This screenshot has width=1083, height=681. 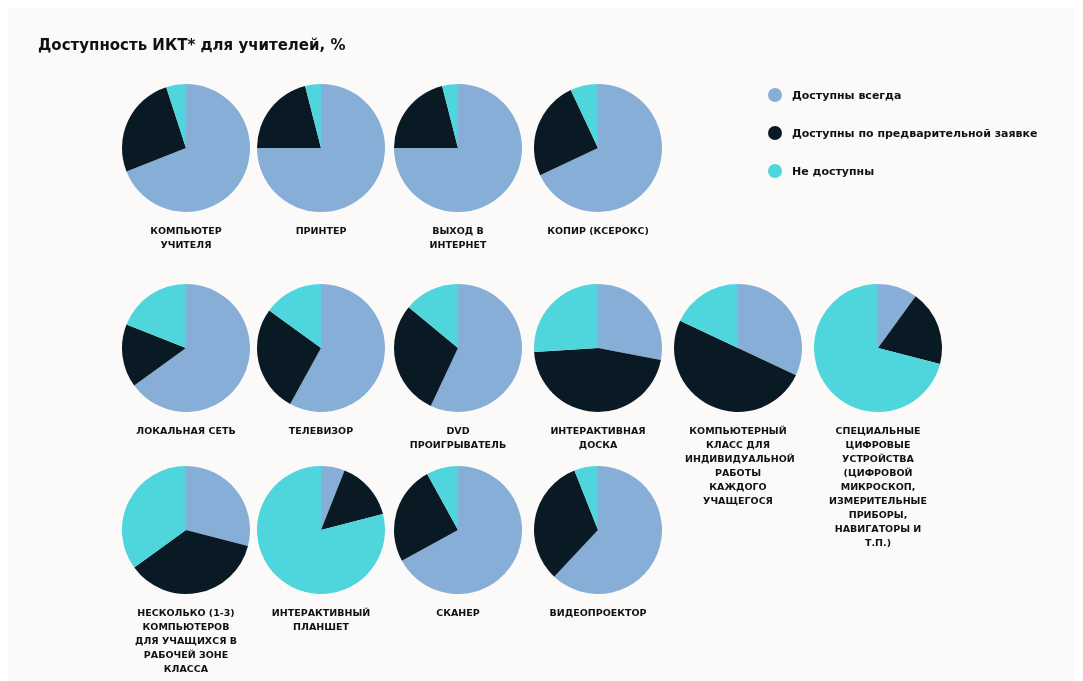 What do you see at coordinates (915, 133) in the screenshot?
I see `legend-label: Доступны по предварительной заявке` at bounding box center [915, 133].